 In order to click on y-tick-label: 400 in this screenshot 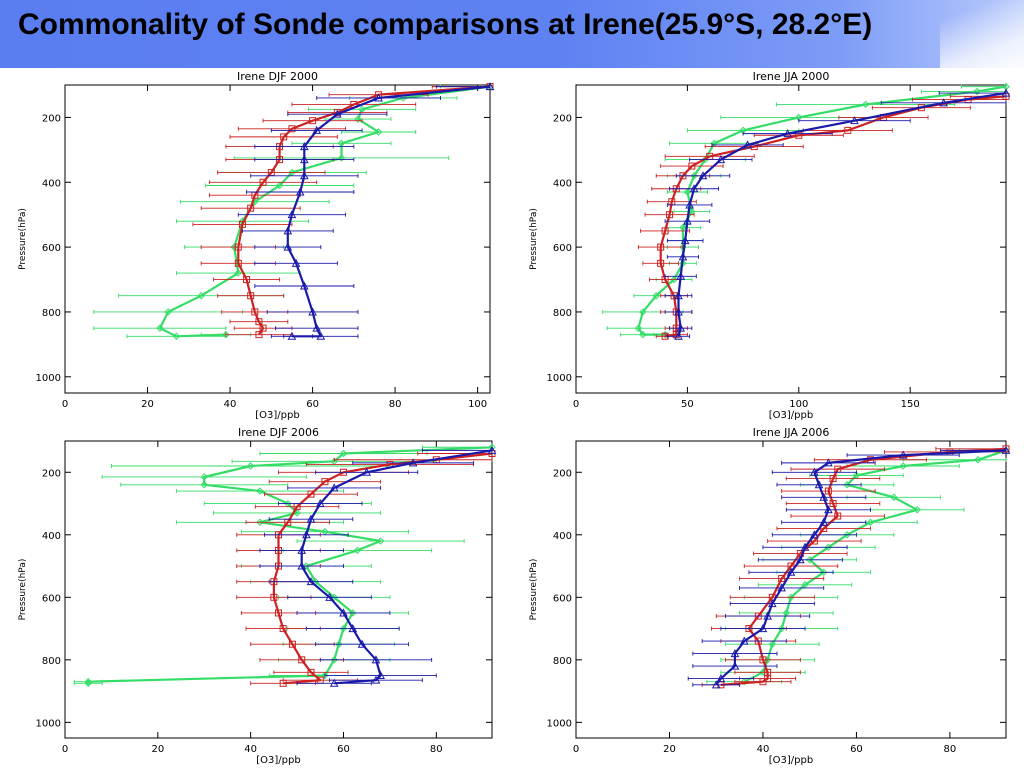, I will do `click(562, 183)`.